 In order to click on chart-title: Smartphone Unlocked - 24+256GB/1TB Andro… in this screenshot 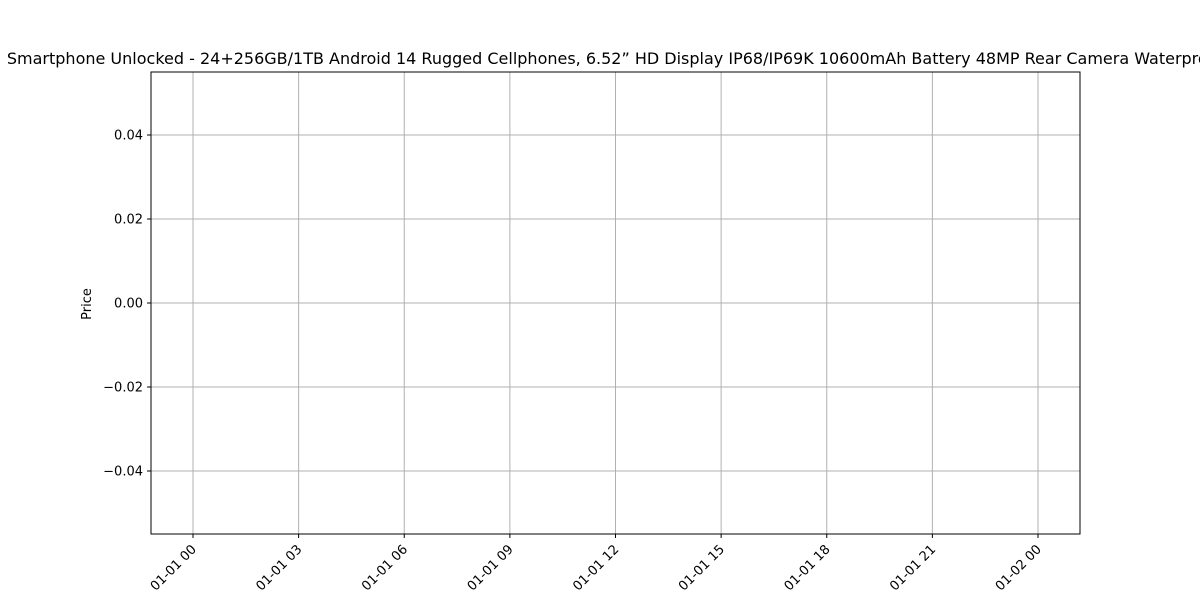, I will do `click(603, 58)`.